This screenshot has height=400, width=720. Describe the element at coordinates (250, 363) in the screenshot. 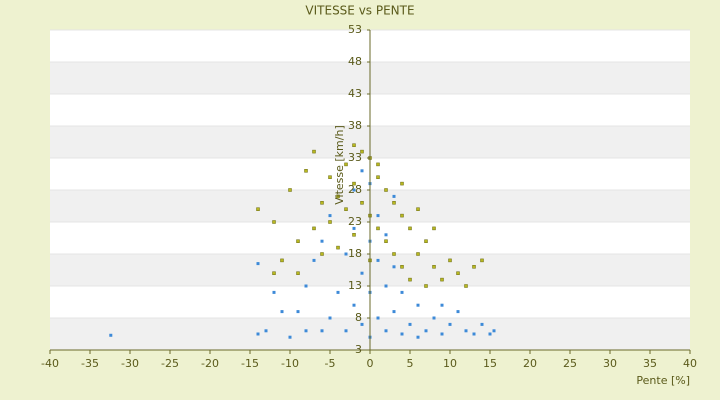

I see `x-tick-label: -15` at that location.